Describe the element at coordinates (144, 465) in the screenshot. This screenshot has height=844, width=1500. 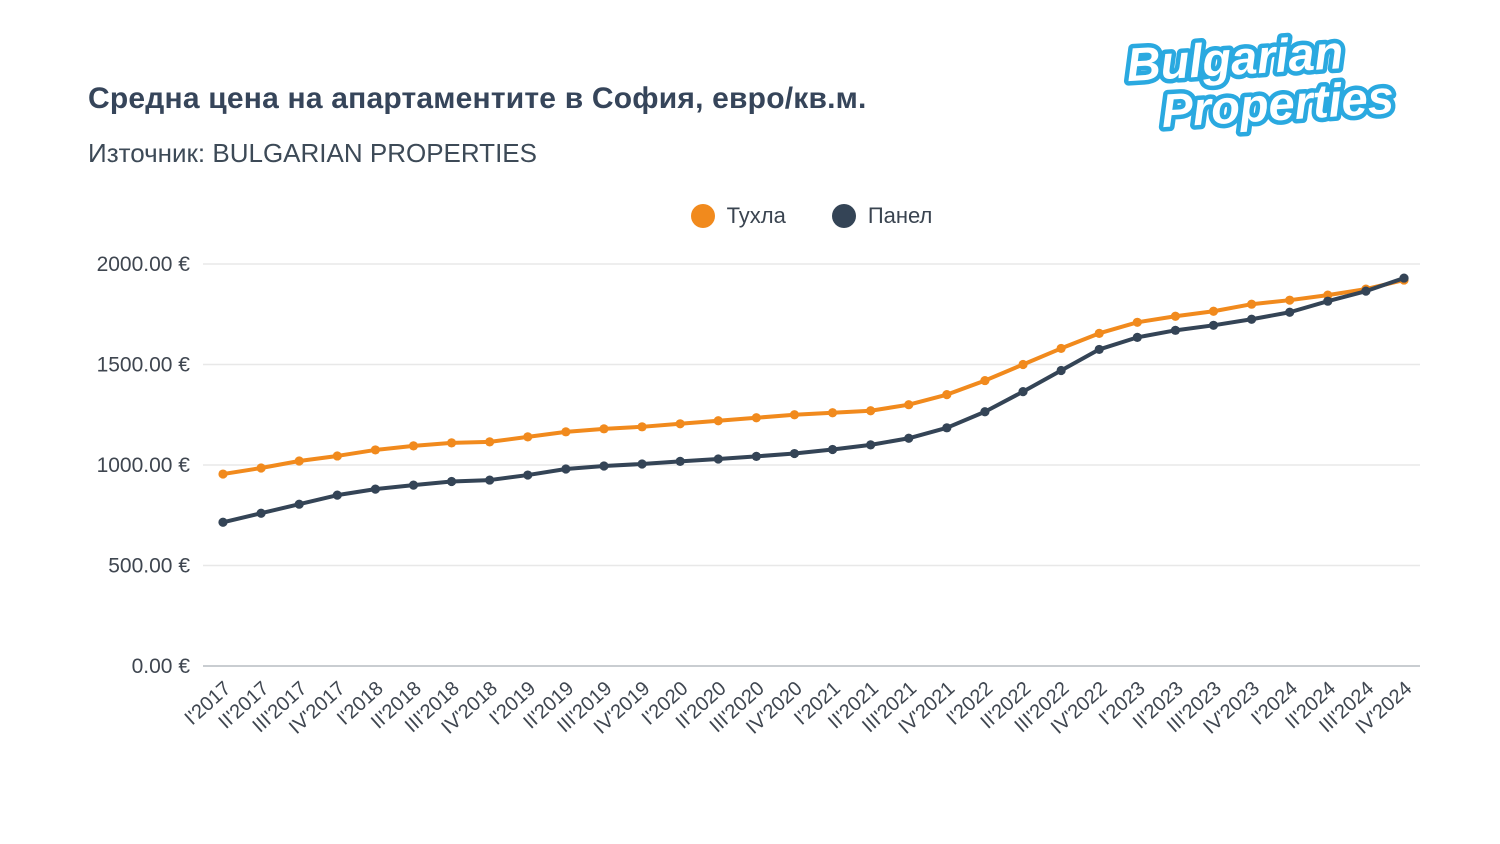
I see `y-tick-label: 1000.00 €` at that location.